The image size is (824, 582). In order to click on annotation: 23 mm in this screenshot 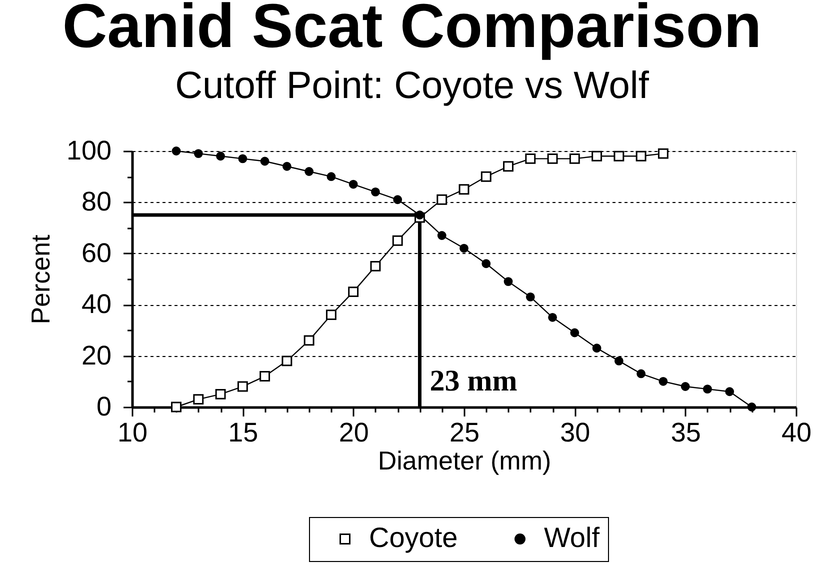, I will do `click(474, 381)`.